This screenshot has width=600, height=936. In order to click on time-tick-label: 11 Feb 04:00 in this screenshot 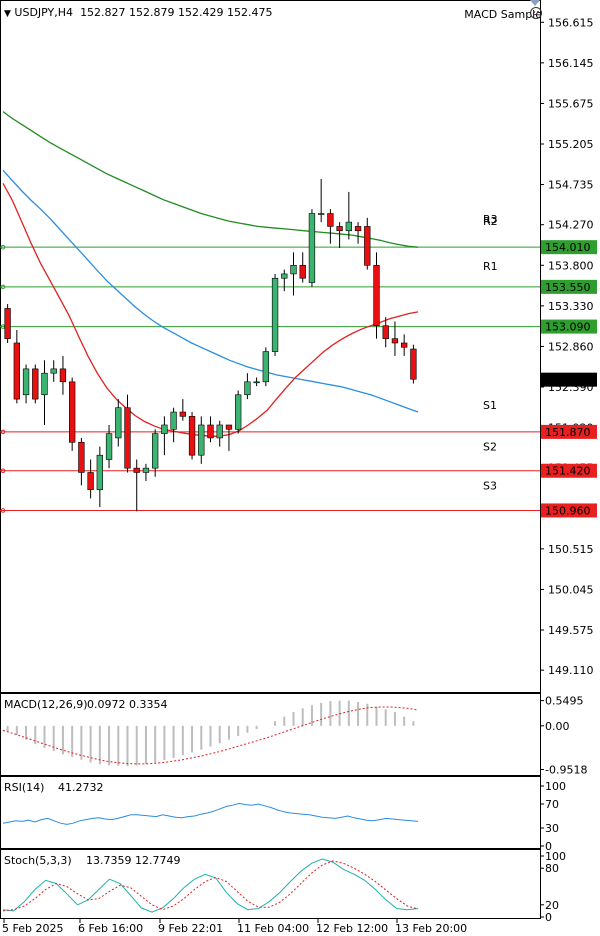, I will do `click(273, 928)`.